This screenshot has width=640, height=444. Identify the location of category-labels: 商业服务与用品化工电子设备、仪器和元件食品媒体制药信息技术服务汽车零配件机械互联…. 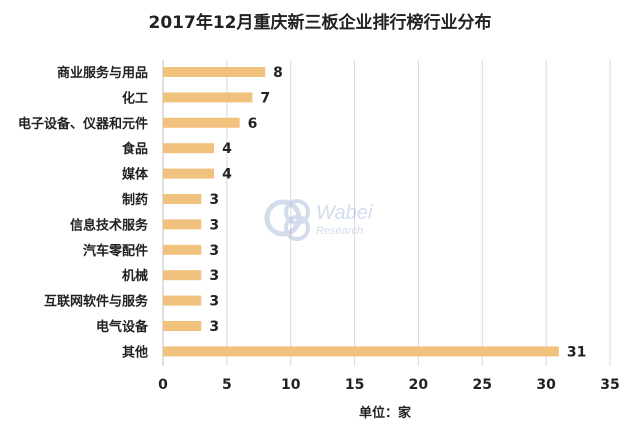
(83, 212).